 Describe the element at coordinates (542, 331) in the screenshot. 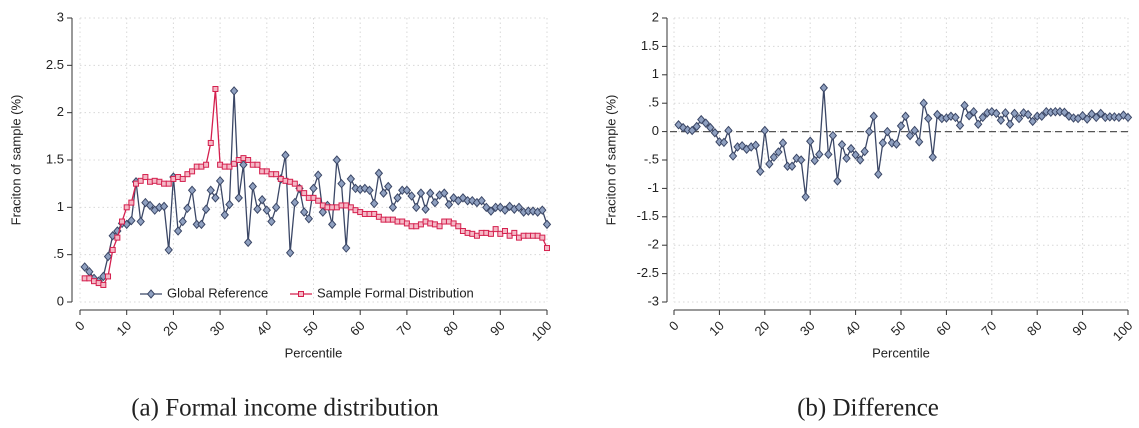

I see `x-tick-label: 100` at that location.